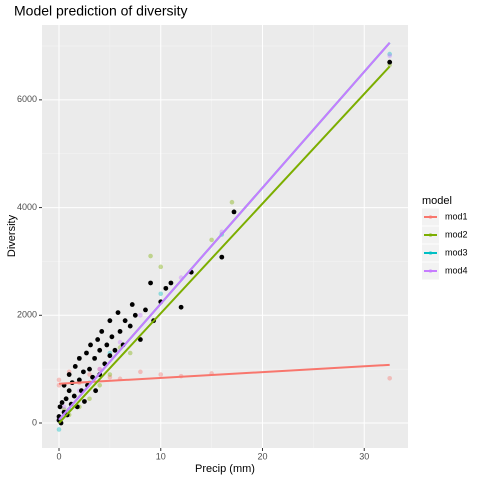 The image size is (480, 480). I want to click on y-tick-label: 2000, so click(27, 315).